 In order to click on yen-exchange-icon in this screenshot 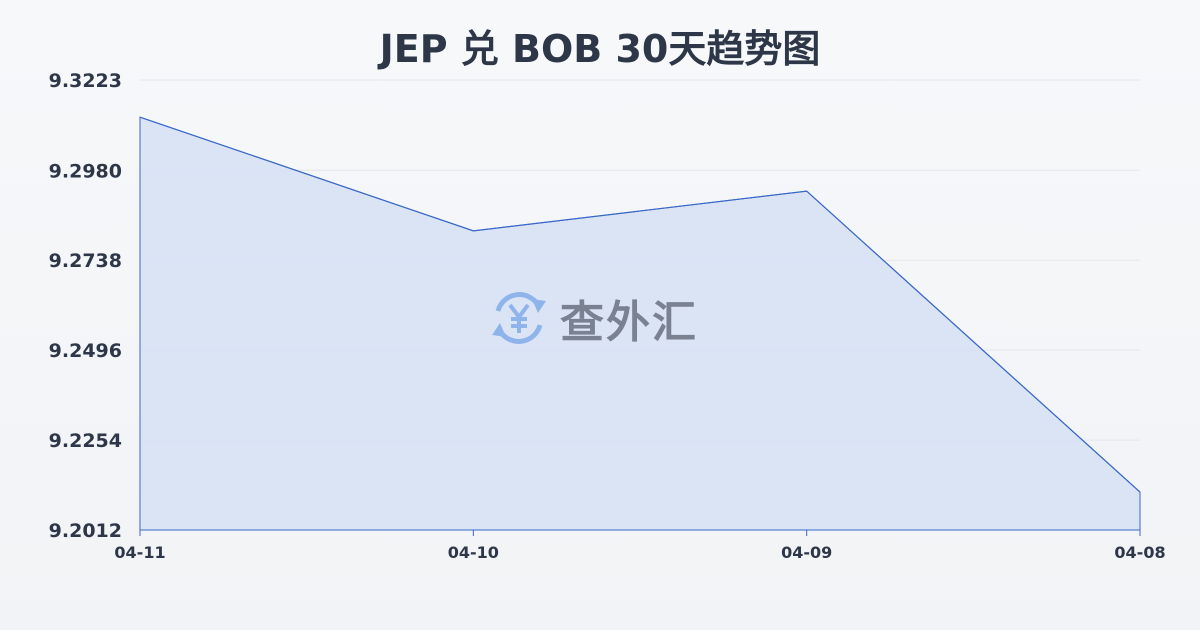, I will do `click(519, 318)`.